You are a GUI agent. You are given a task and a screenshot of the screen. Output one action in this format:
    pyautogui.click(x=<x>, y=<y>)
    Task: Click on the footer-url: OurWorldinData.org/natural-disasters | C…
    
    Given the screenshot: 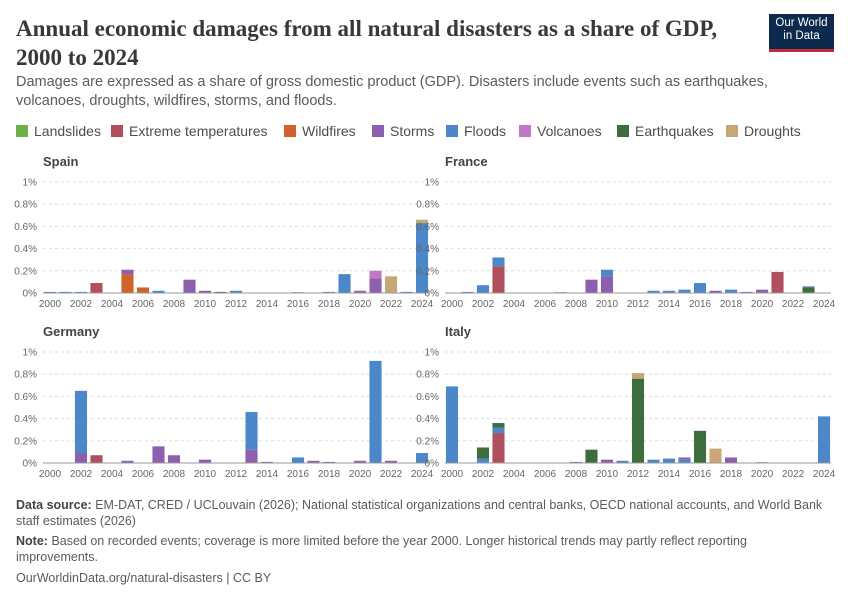 What is the action you would take?
    pyautogui.click(x=421, y=578)
    